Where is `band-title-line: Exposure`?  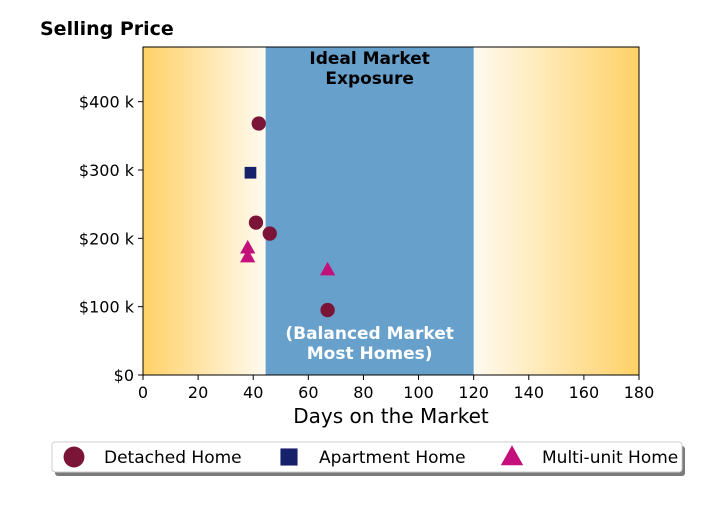
band-title-line: Exposure is located at coordinates (369, 79).